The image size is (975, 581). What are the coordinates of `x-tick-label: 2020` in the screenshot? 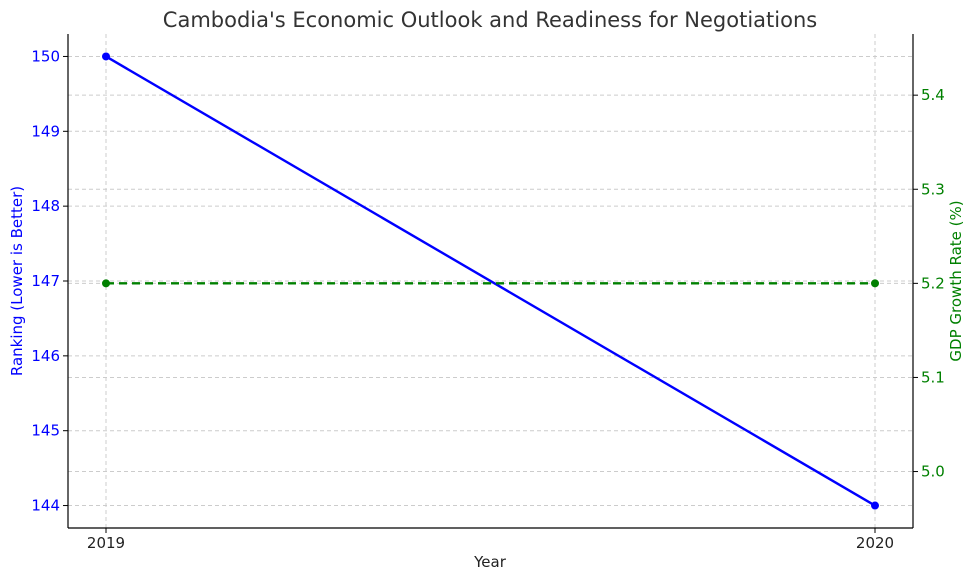 It's located at (875, 543).